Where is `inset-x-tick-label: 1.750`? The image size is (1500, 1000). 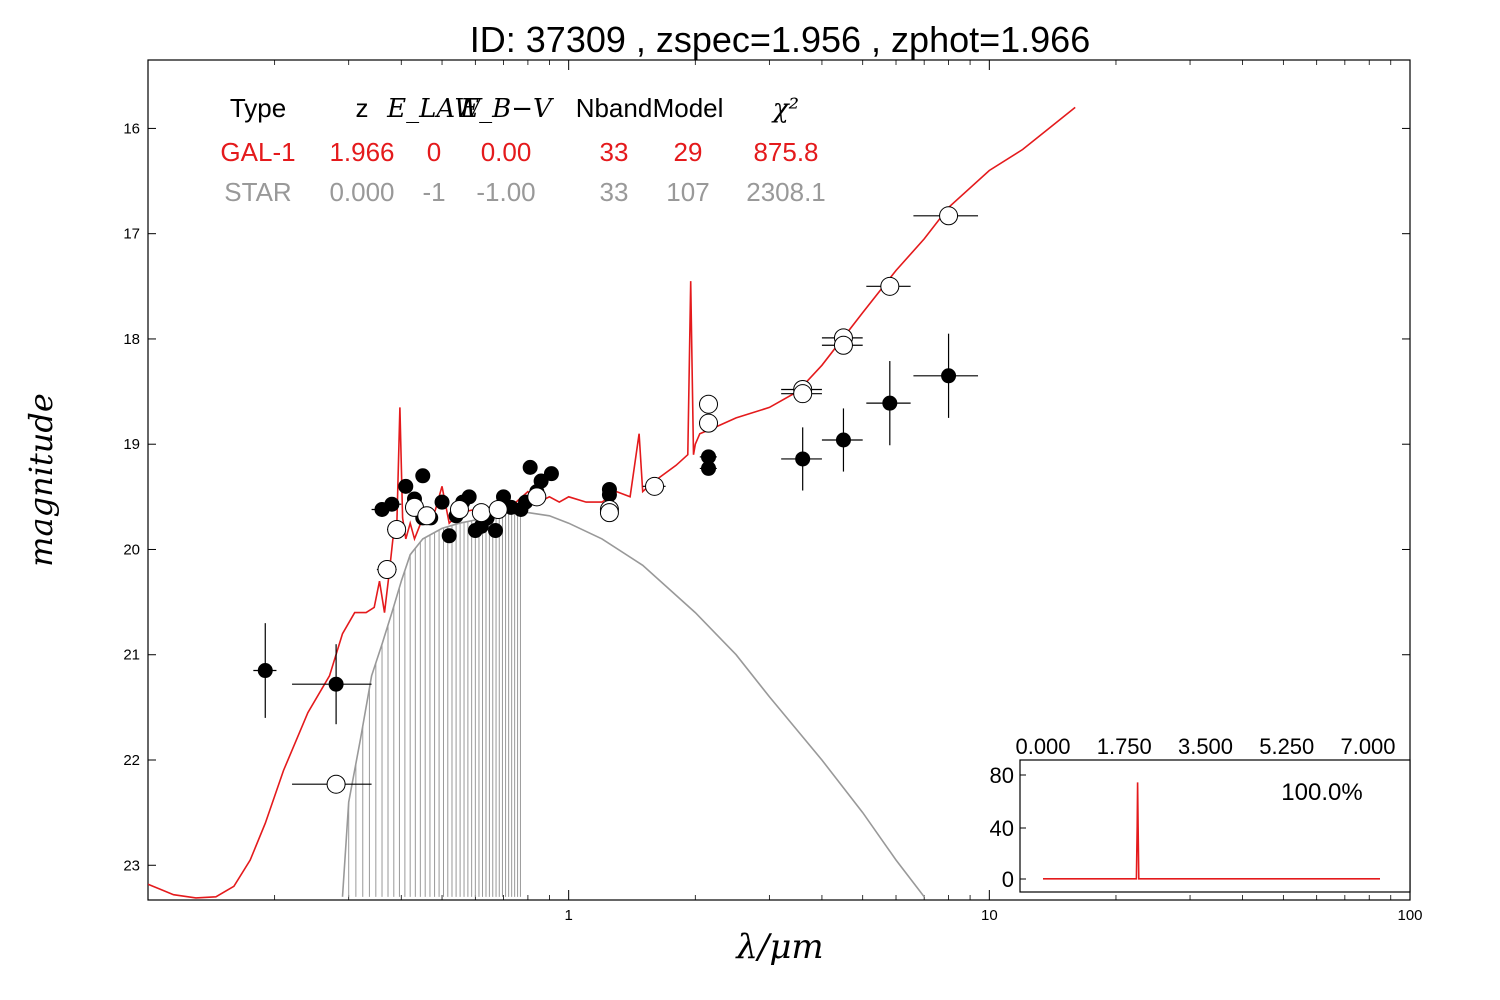 inset-x-tick-label: 1.750 is located at coordinates (1124, 746).